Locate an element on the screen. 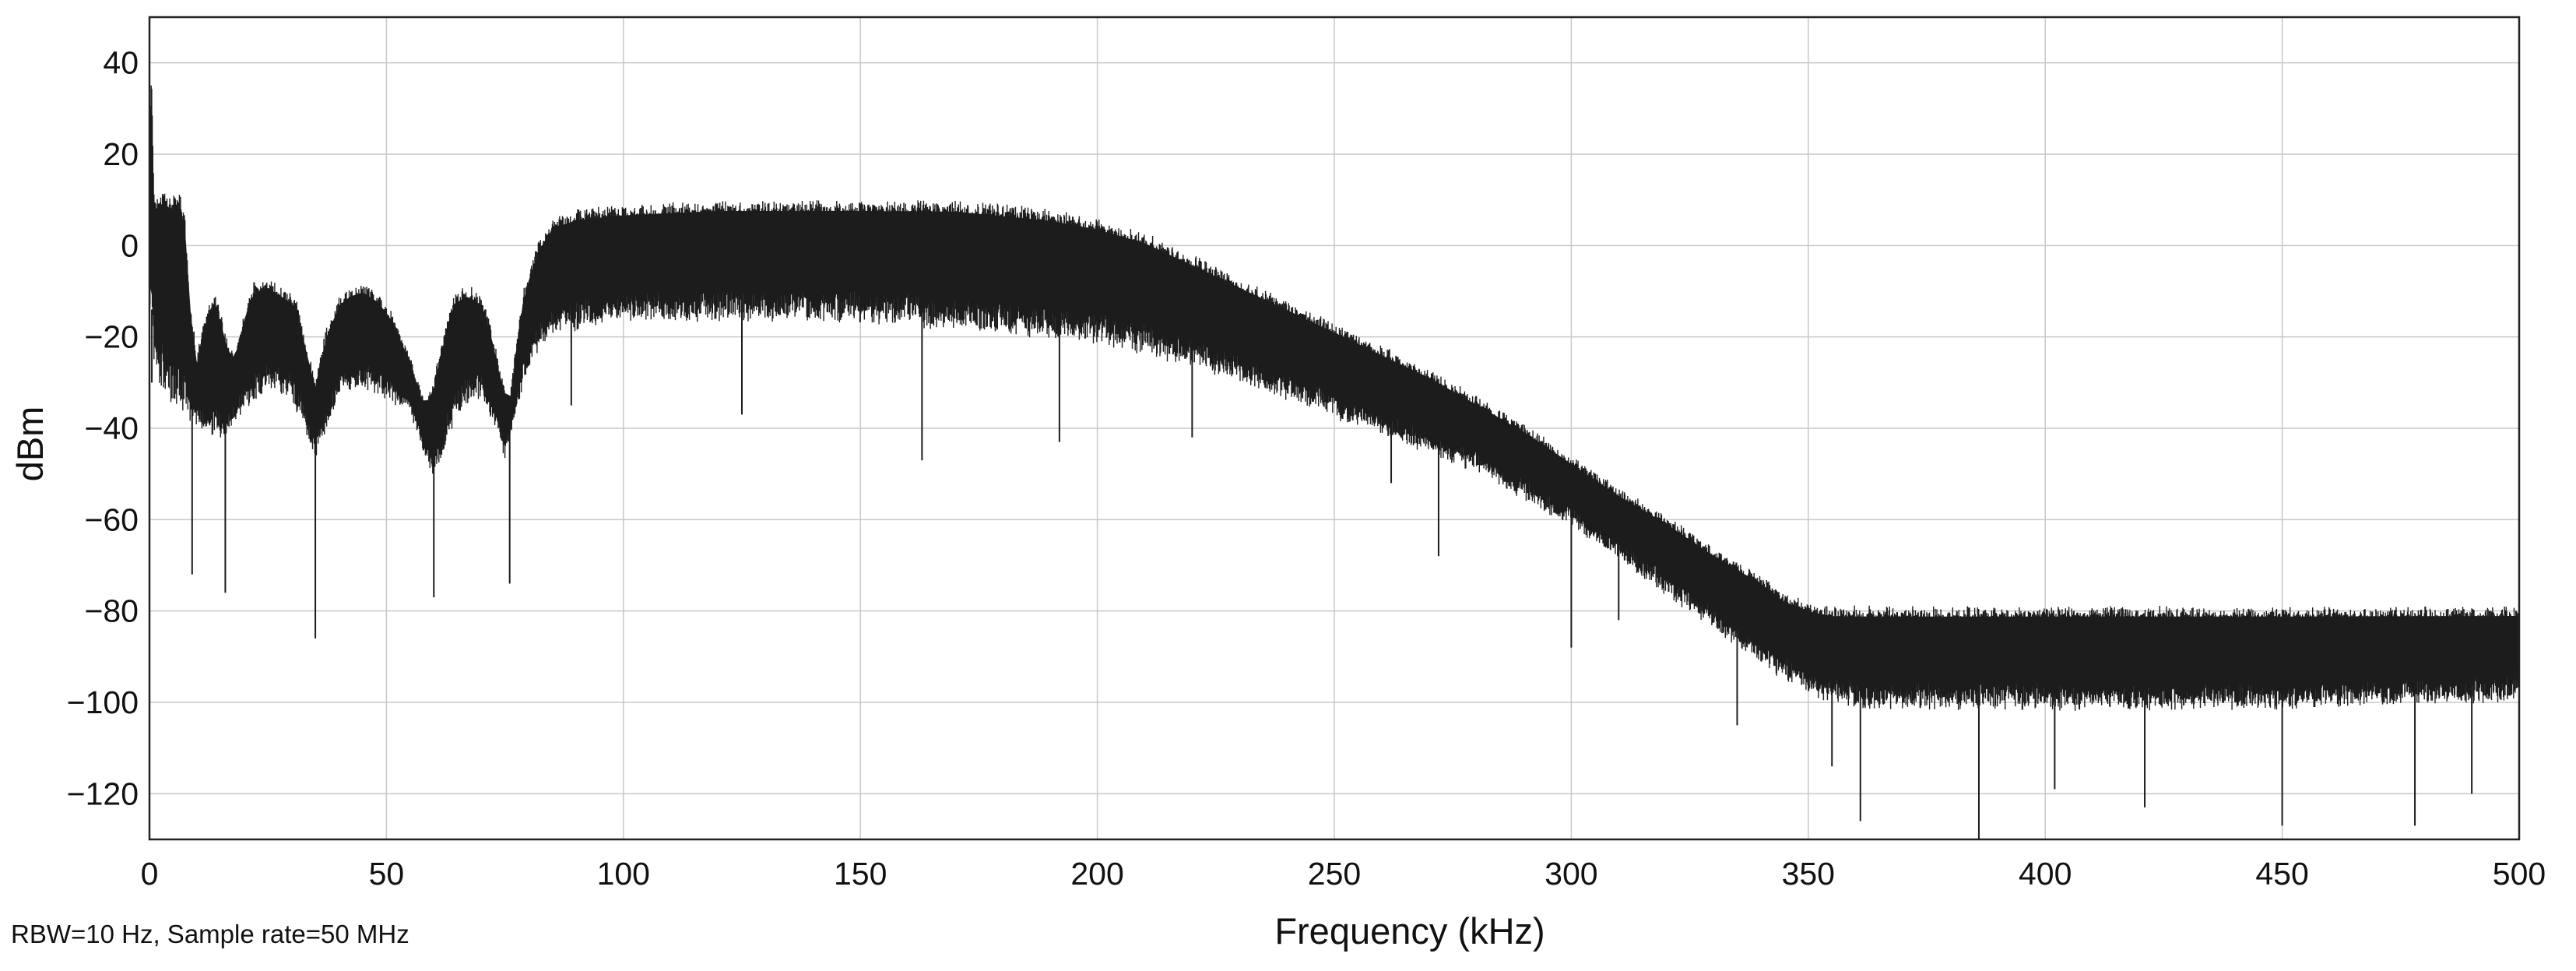 The image size is (2576, 971). y-tick-label: −80 is located at coordinates (112, 611).